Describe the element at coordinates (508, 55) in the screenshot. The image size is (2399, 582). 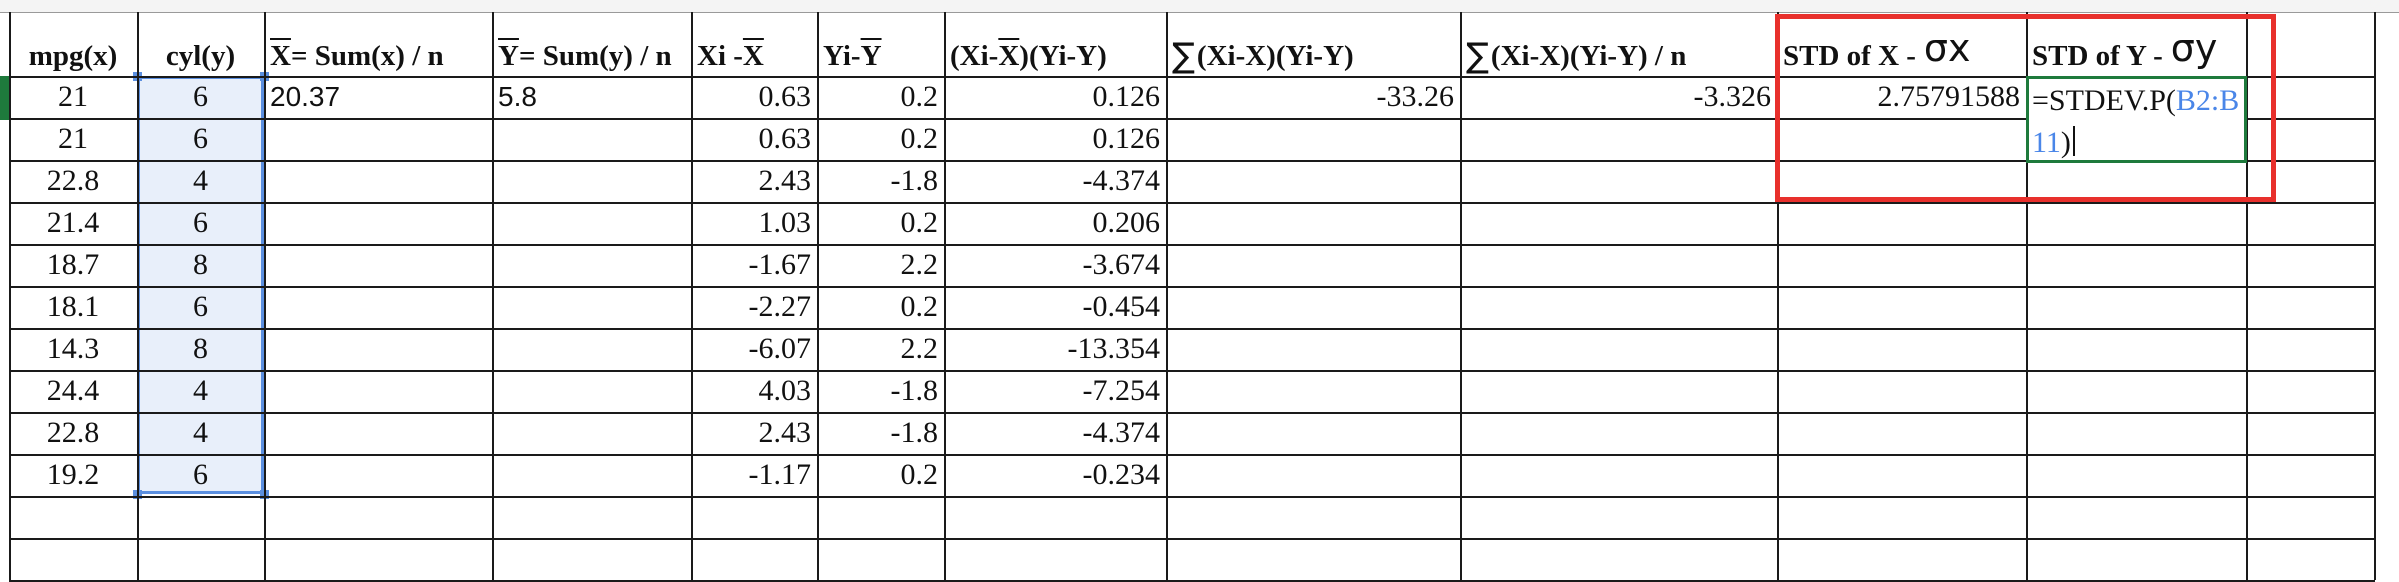
I see `header-mean-symbol: Y` at that location.